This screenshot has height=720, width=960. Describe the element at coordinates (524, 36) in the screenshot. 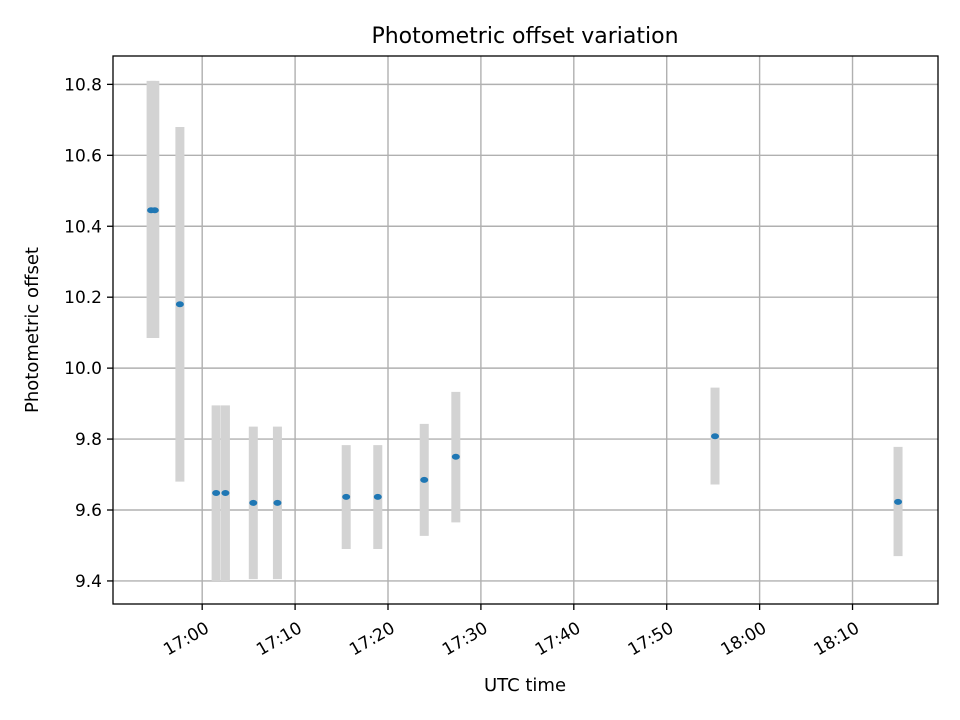

I see `chart-title: Photometric offset variation` at that location.